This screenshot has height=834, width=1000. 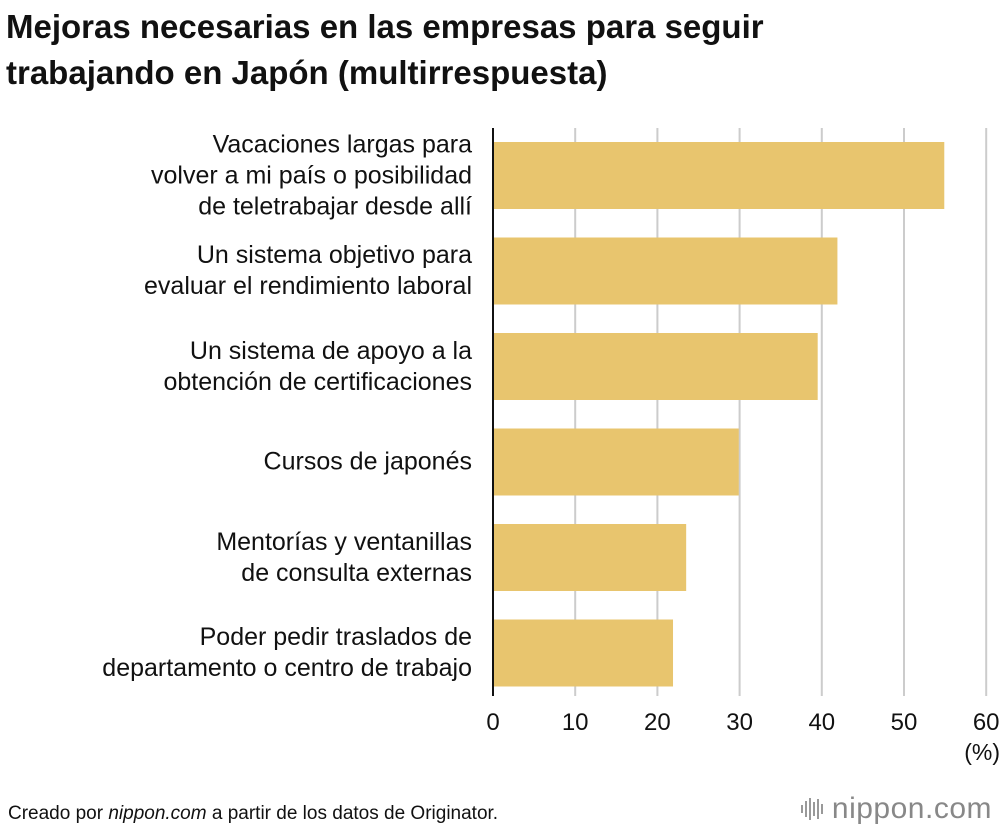 I want to click on category-label-line: Vacaciones largas para, so click(x=342, y=144).